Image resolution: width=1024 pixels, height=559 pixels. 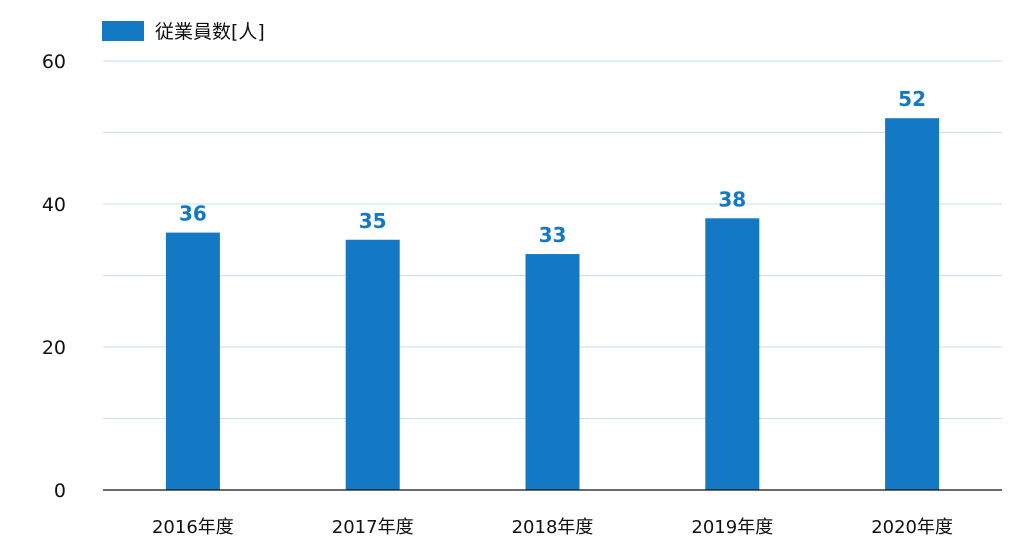 I want to click on legend-label: 従業員数[人], so click(x=210, y=32).